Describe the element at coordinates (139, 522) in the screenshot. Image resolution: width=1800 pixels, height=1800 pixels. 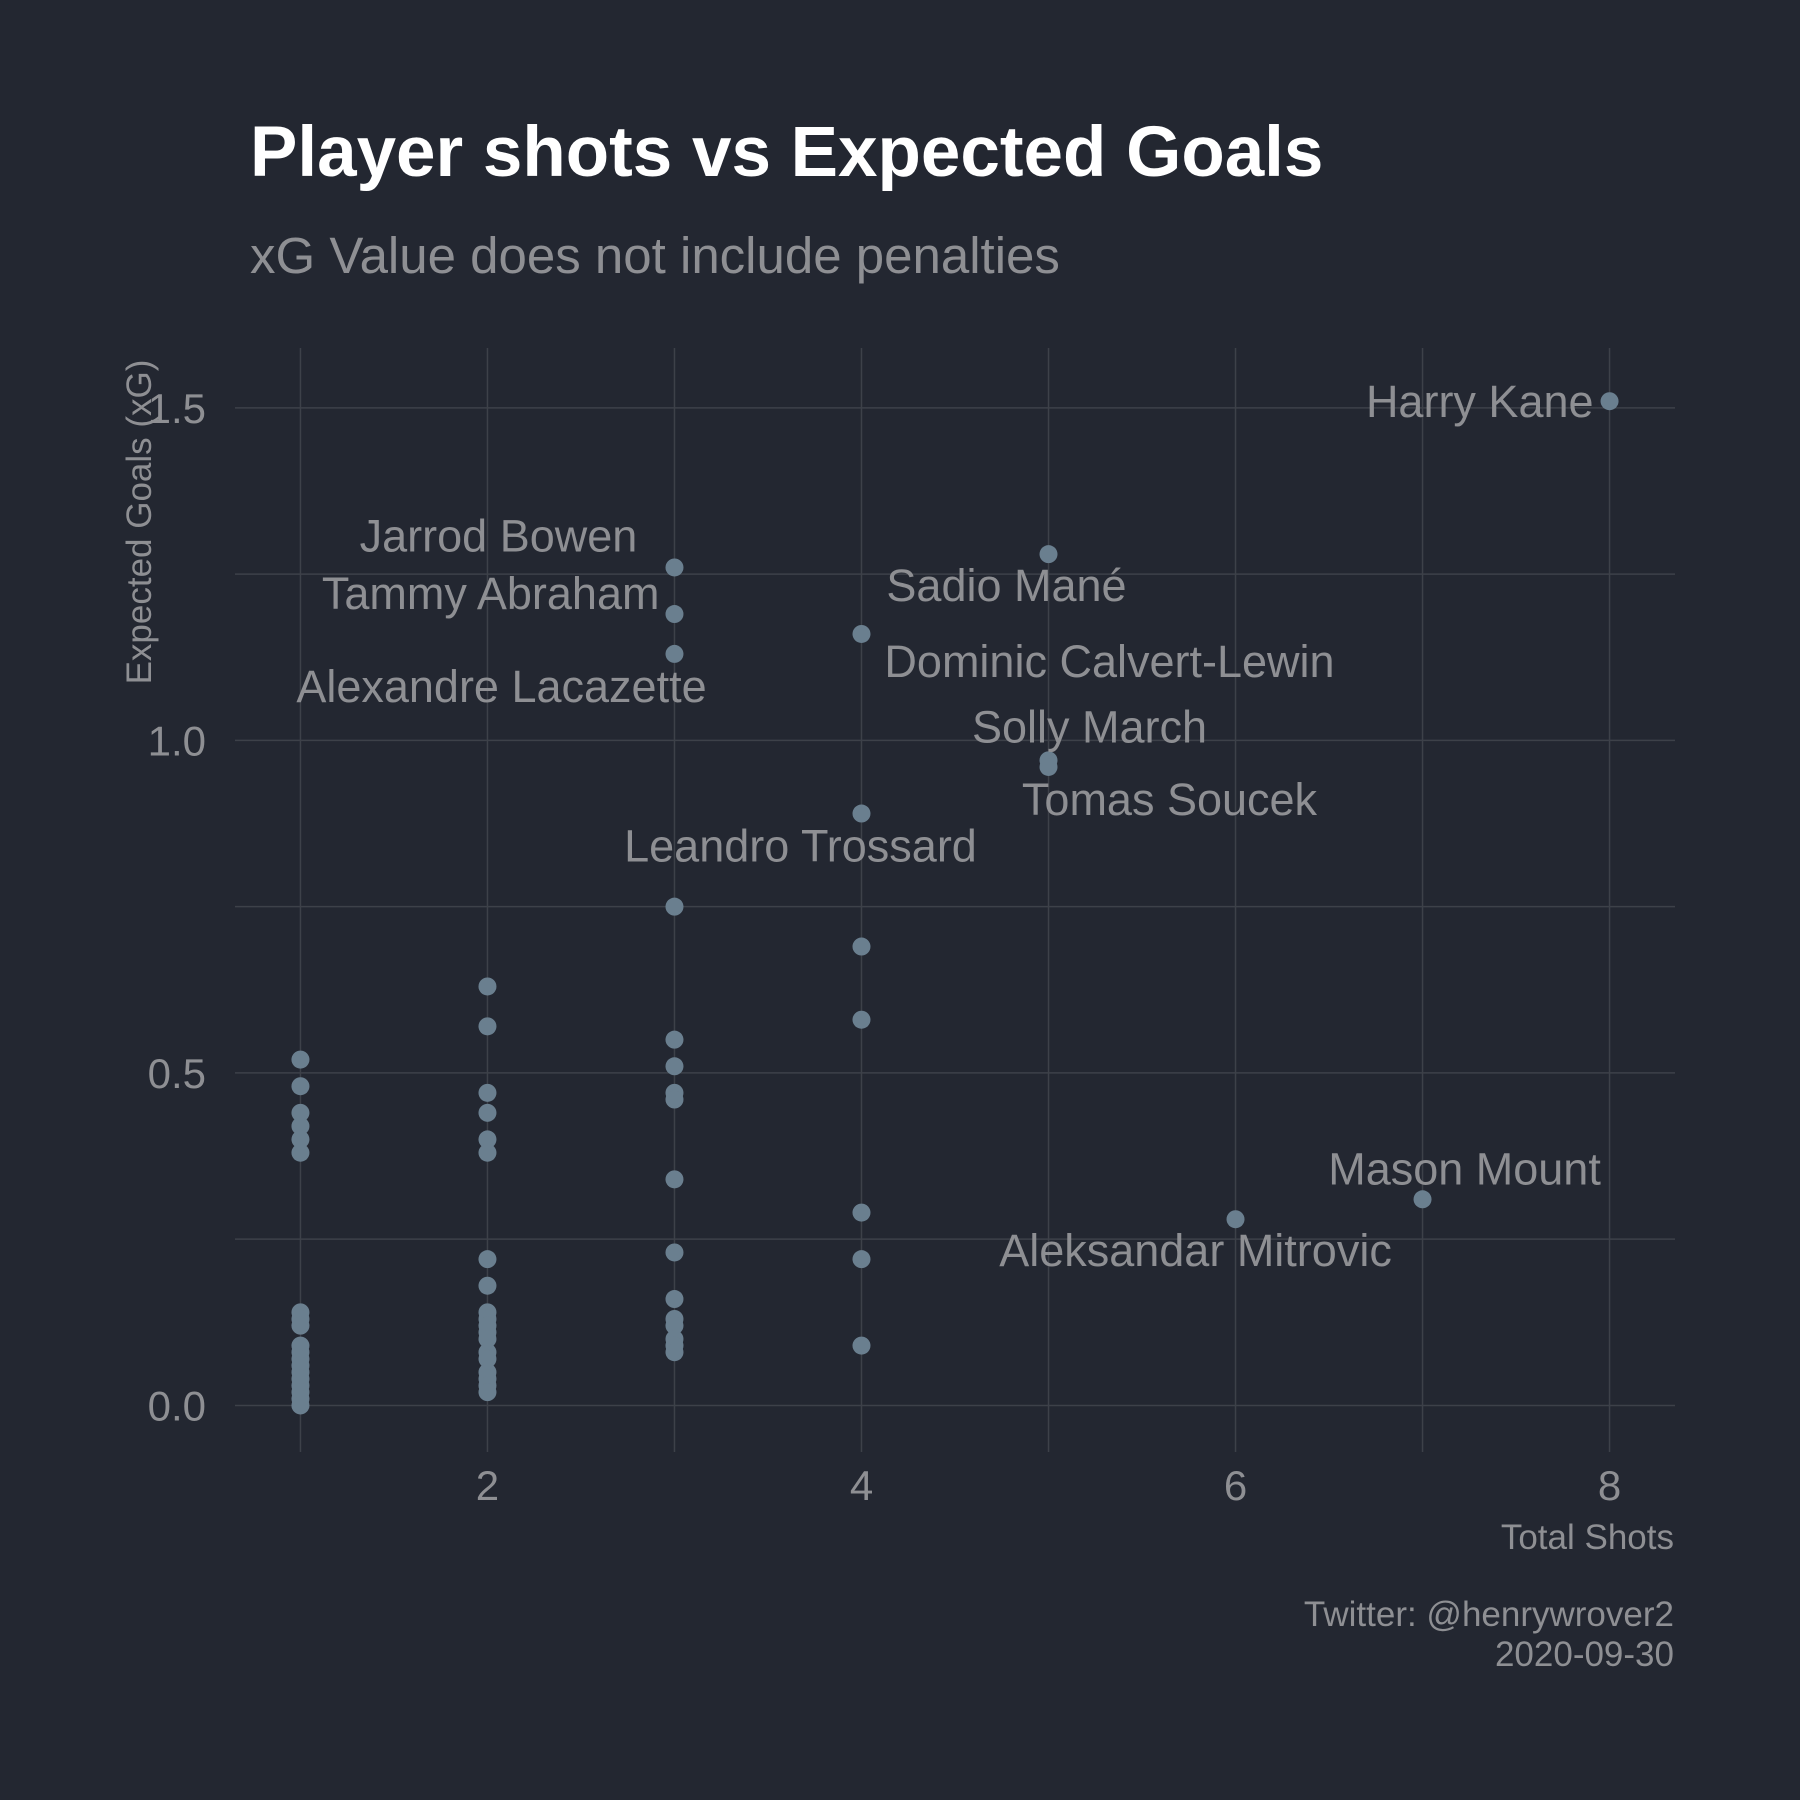
I see `y-axis-title: Expected Goals (xG)` at that location.